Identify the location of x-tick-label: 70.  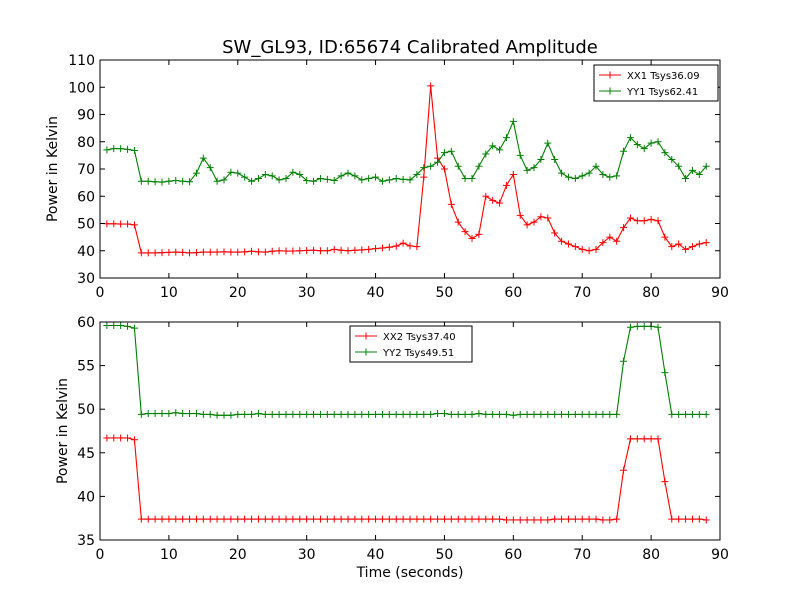
(582, 293).